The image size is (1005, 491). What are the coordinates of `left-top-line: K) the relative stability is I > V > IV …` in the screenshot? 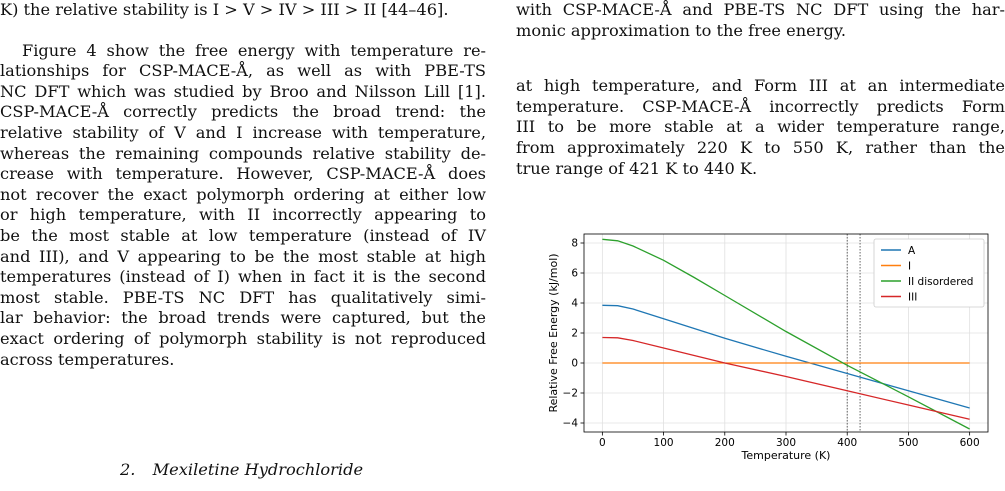 It's located at (224, 9).